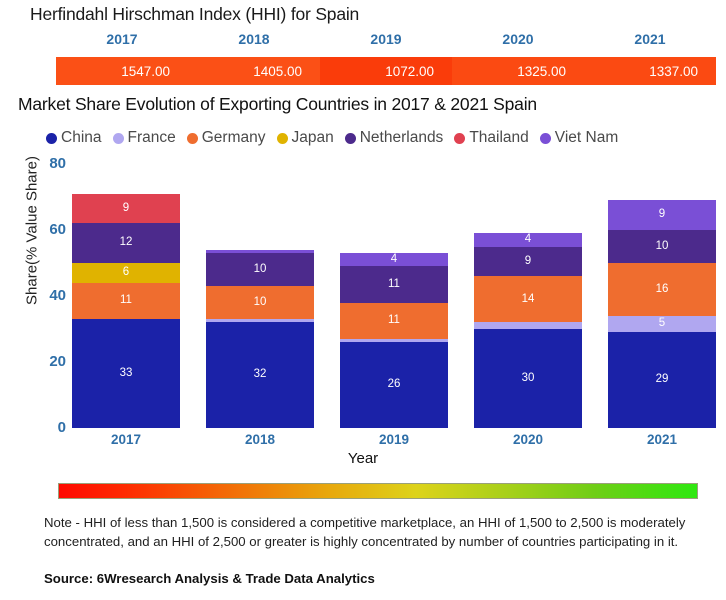 The width and height of the screenshot is (726, 600). What do you see at coordinates (586, 137) in the screenshot?
I see `legend-label: Viet Nam` at bounding box center [586, 137].